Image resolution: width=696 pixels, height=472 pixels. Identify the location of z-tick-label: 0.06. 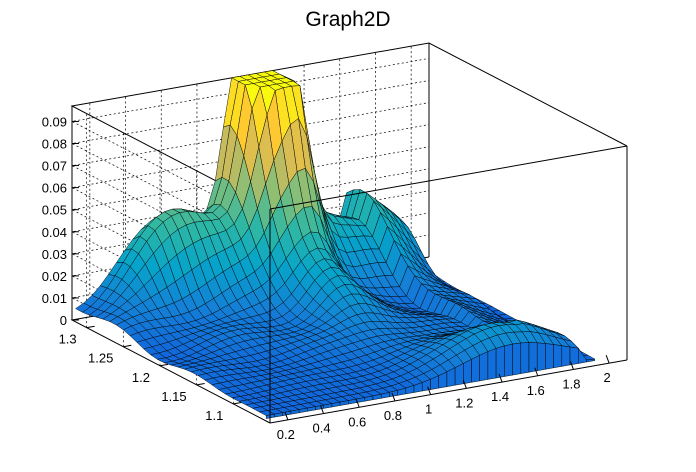
(54, 188).